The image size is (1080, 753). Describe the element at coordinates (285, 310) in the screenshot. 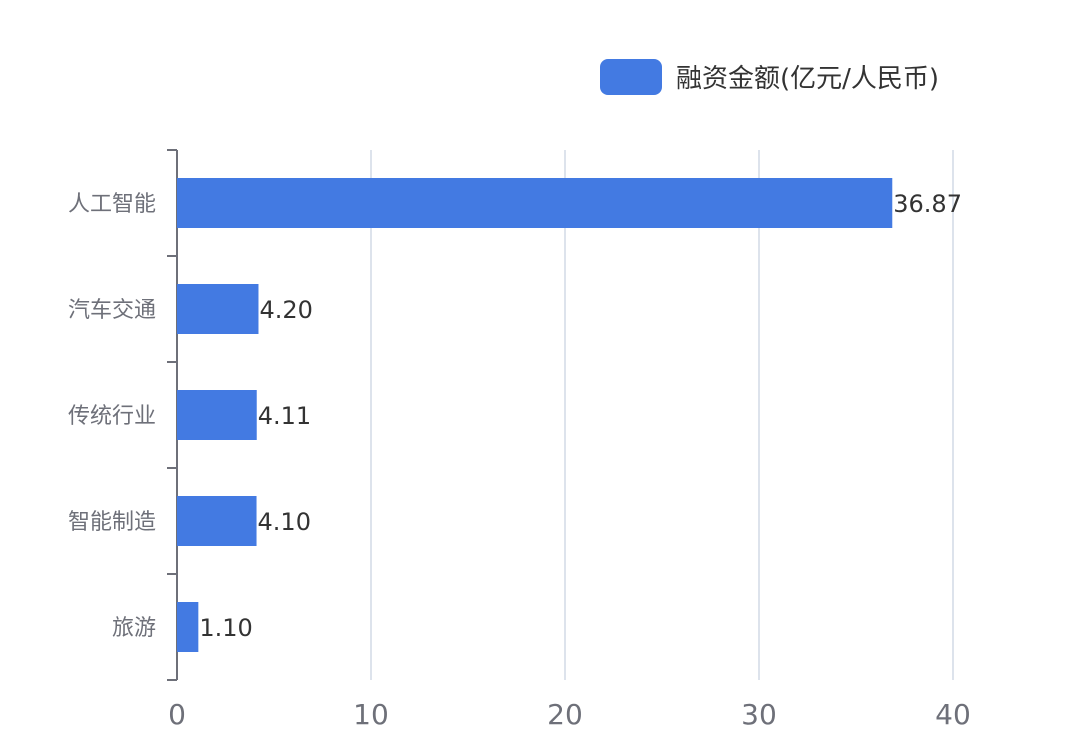

I see `bar-value-label: 4.20` at that location.